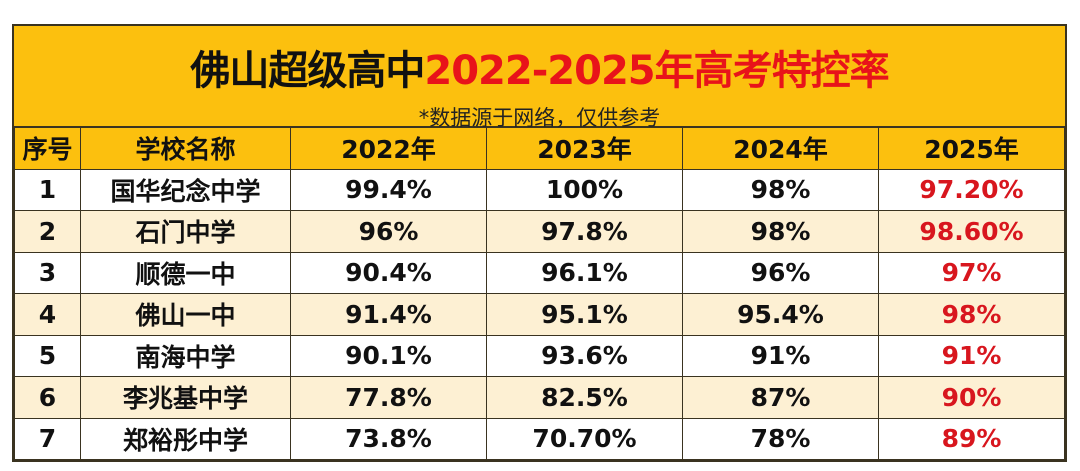  Describe the element at coordinates (47, 397) in the screenshot. I see `row-number: 6` at that location.